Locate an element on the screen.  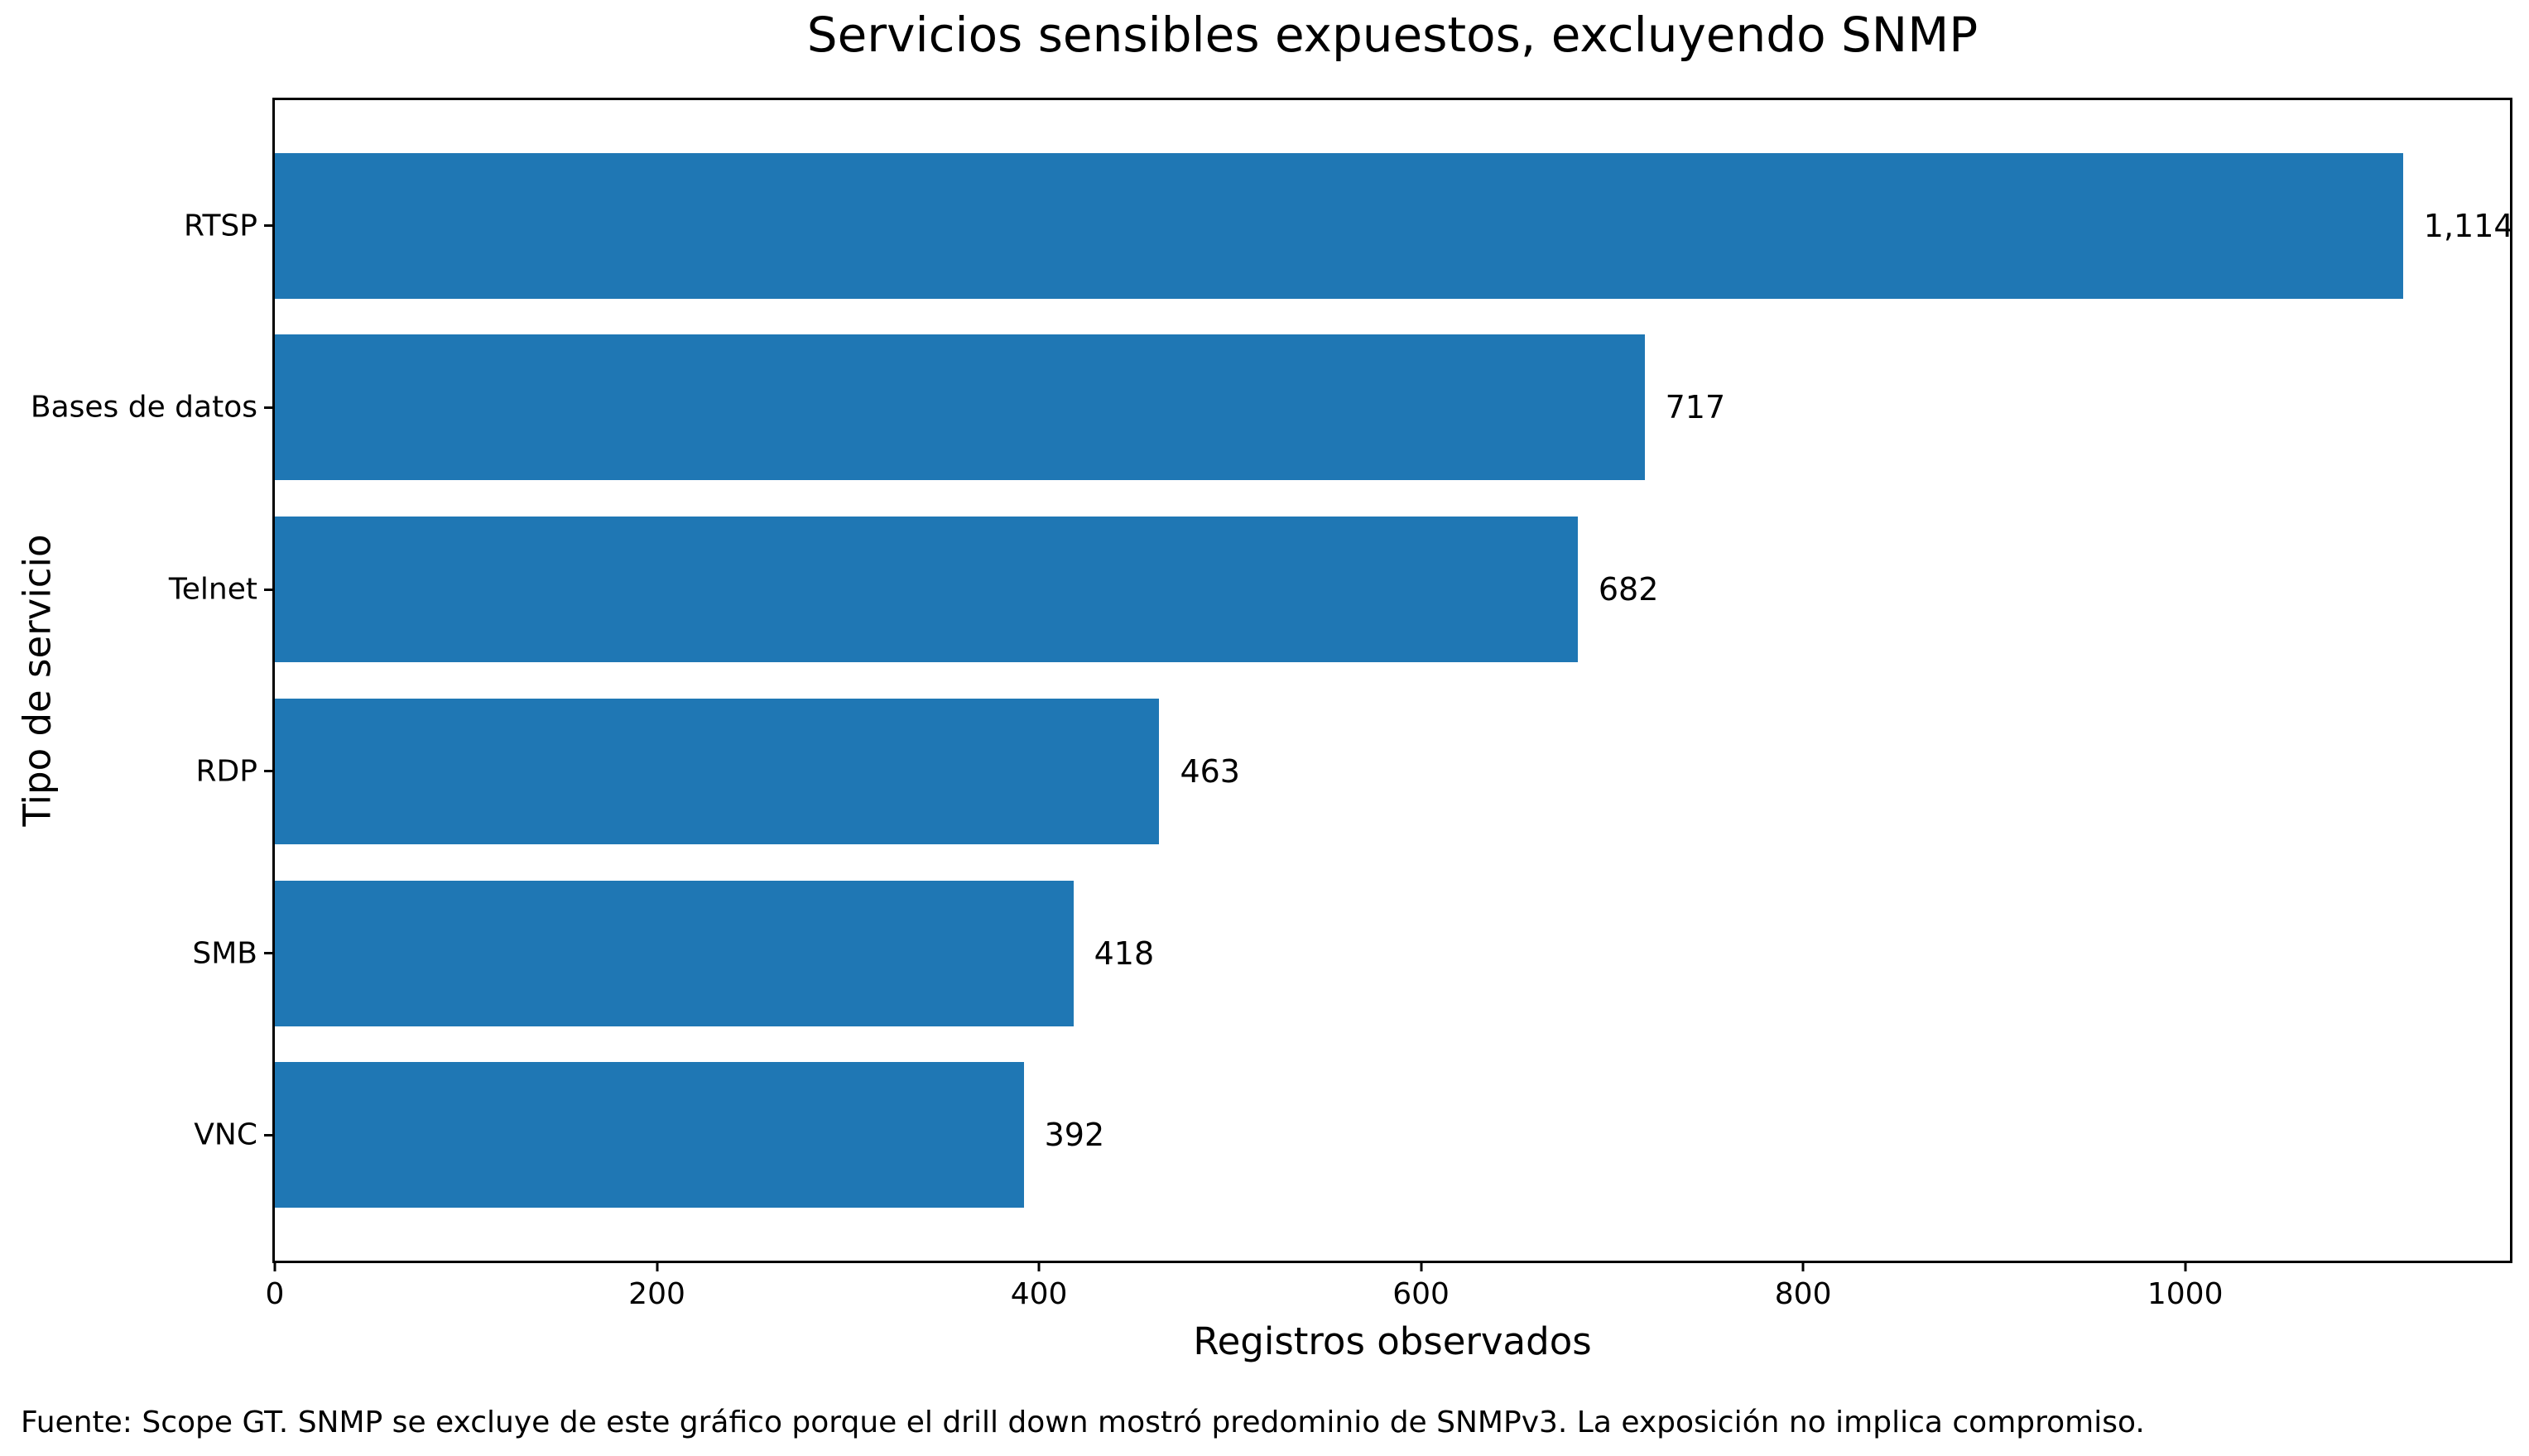
bar-value-label: 418 is located at coordinates (1124, 953).